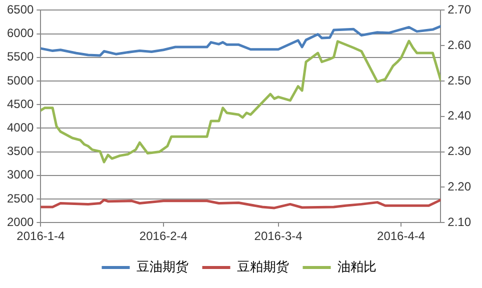  I want to click on y-tick-label: 6500, so click(20, 9).